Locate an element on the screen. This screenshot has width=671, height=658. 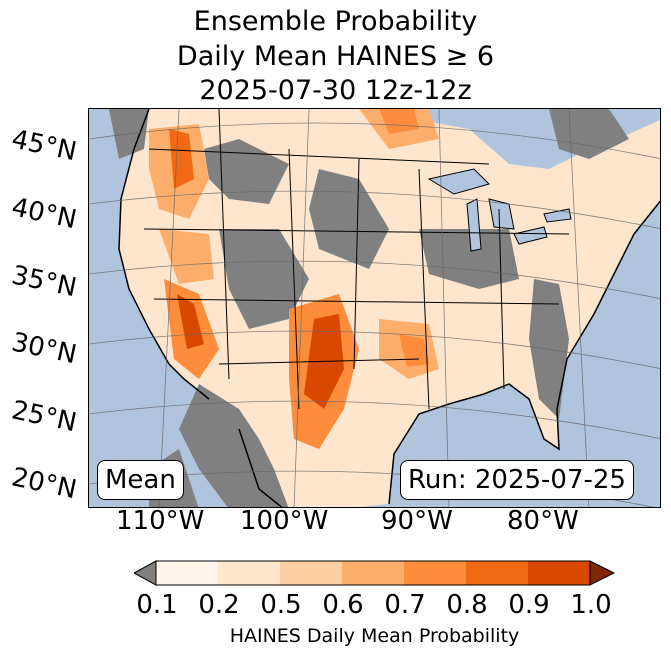
colorbar is located at coordinates (375, 573).